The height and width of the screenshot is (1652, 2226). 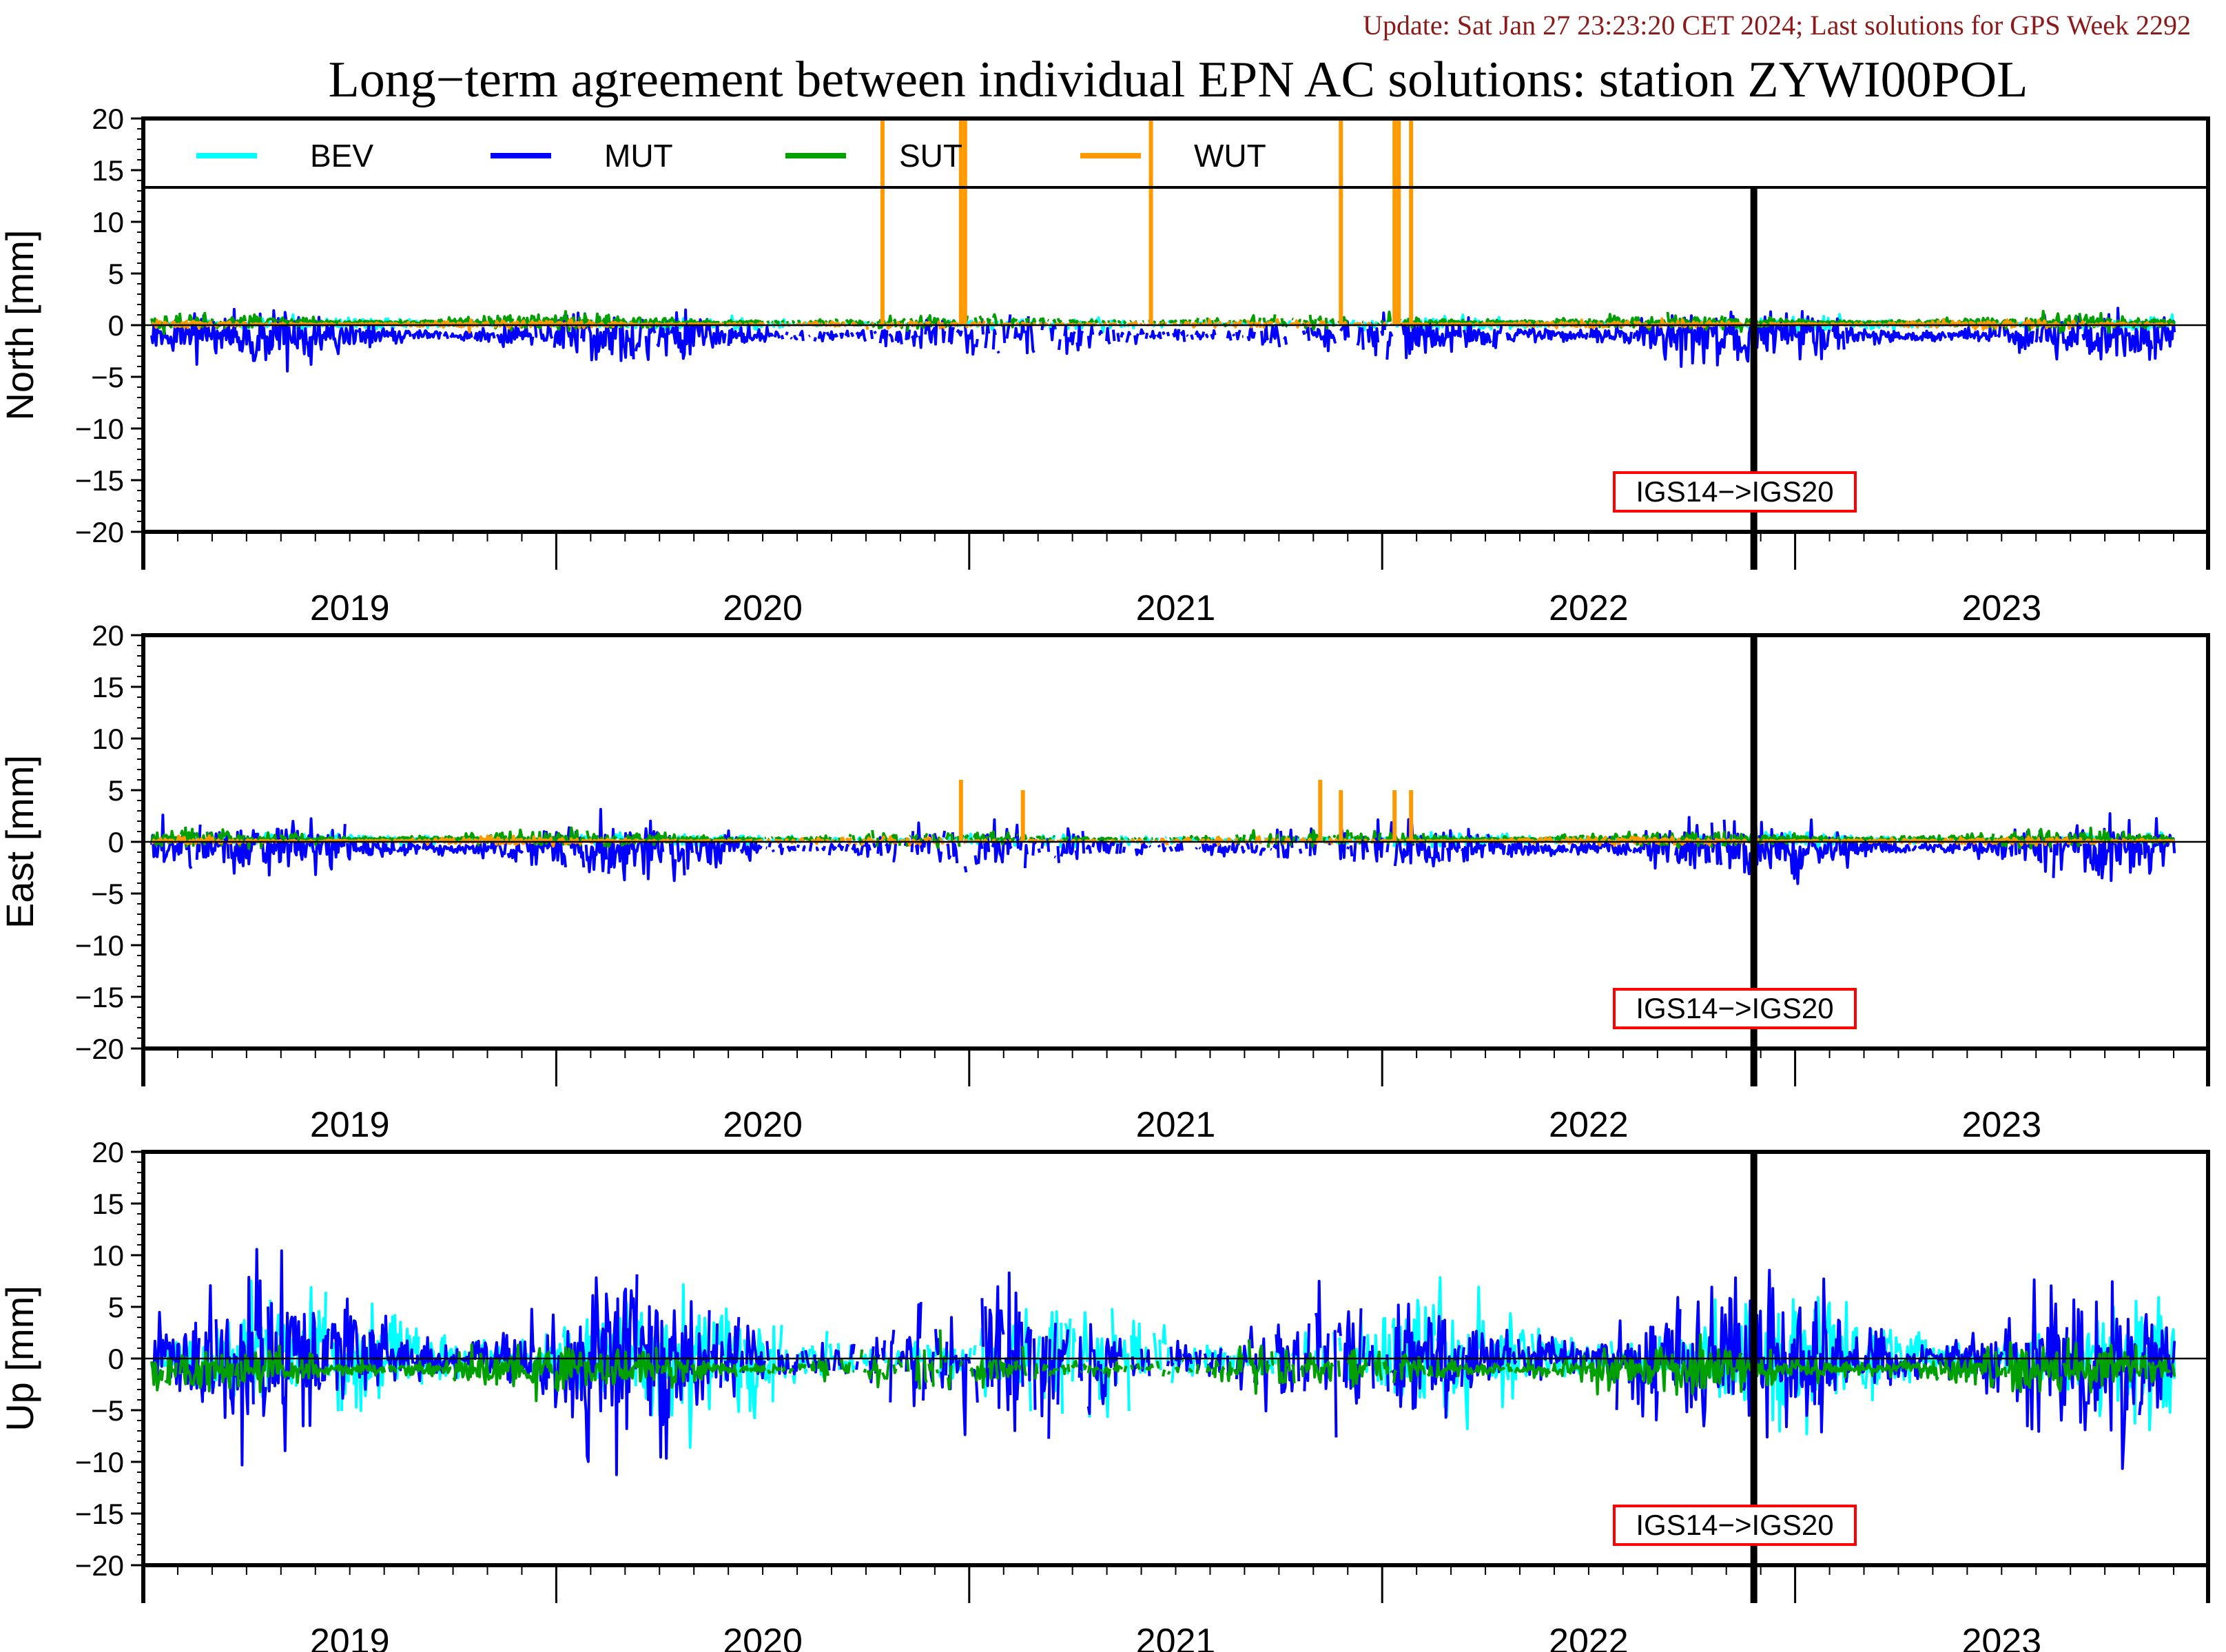 What do you see at coordinates (341, 156) in the screenshot?
I see `legend-label-bev: BEV` at bounding box center [341, 156].